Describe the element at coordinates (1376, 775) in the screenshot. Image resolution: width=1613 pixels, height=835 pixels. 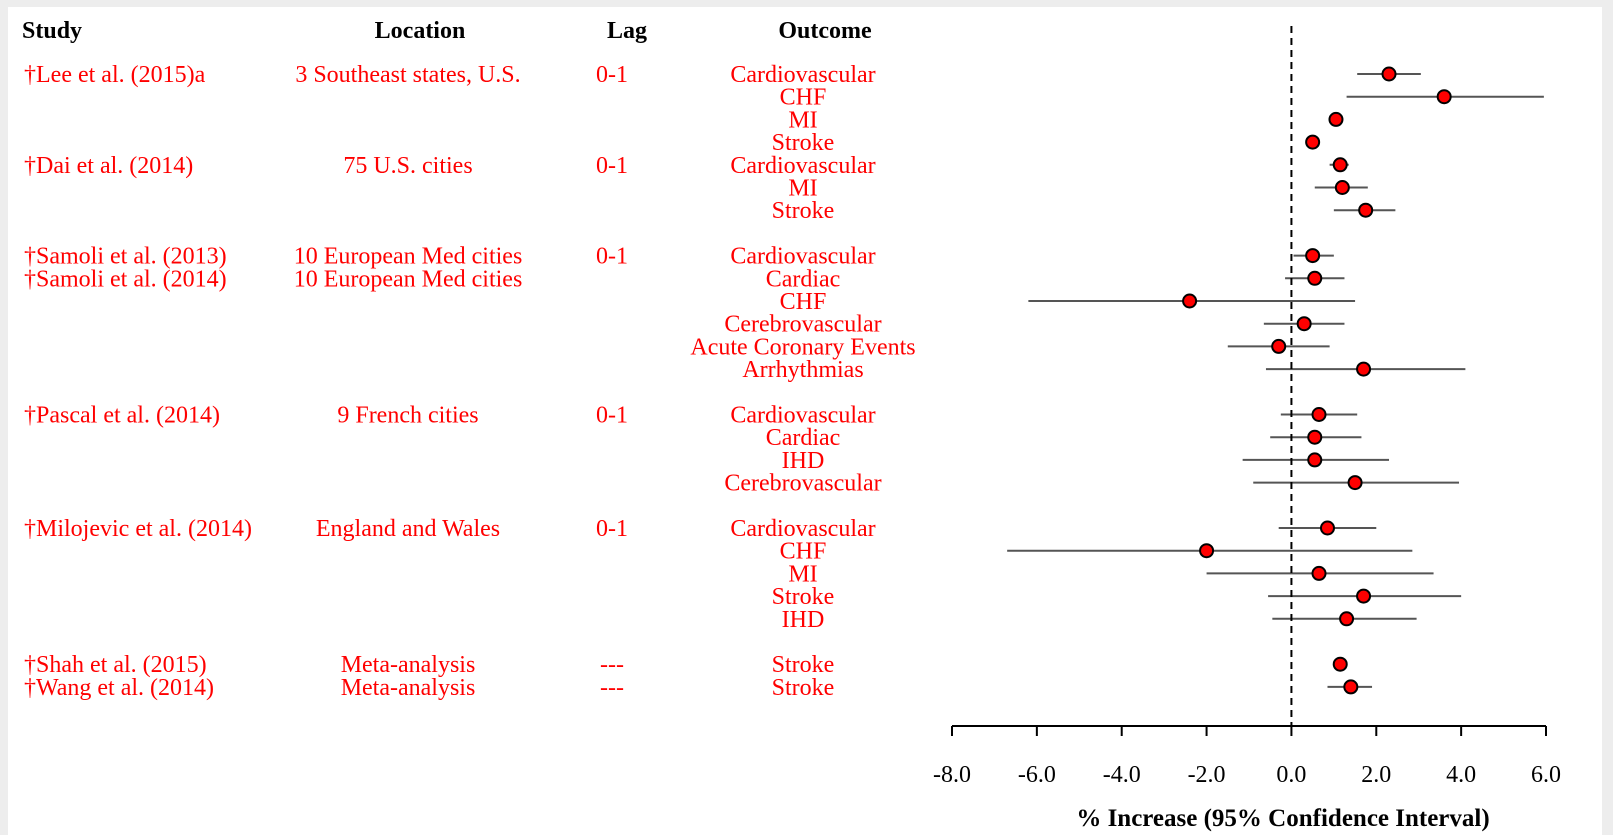
I see `x-tick-label: 2.0` at that location.